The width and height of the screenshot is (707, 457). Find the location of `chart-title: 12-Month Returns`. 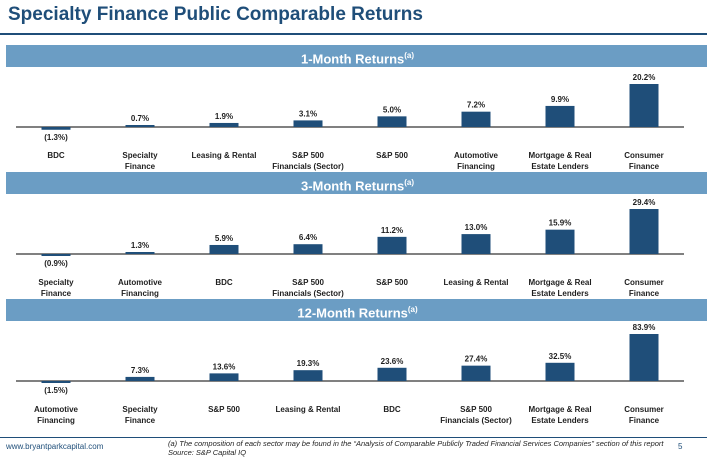

chart-title: 12-Month Returns is located at coordinates (352, 313).